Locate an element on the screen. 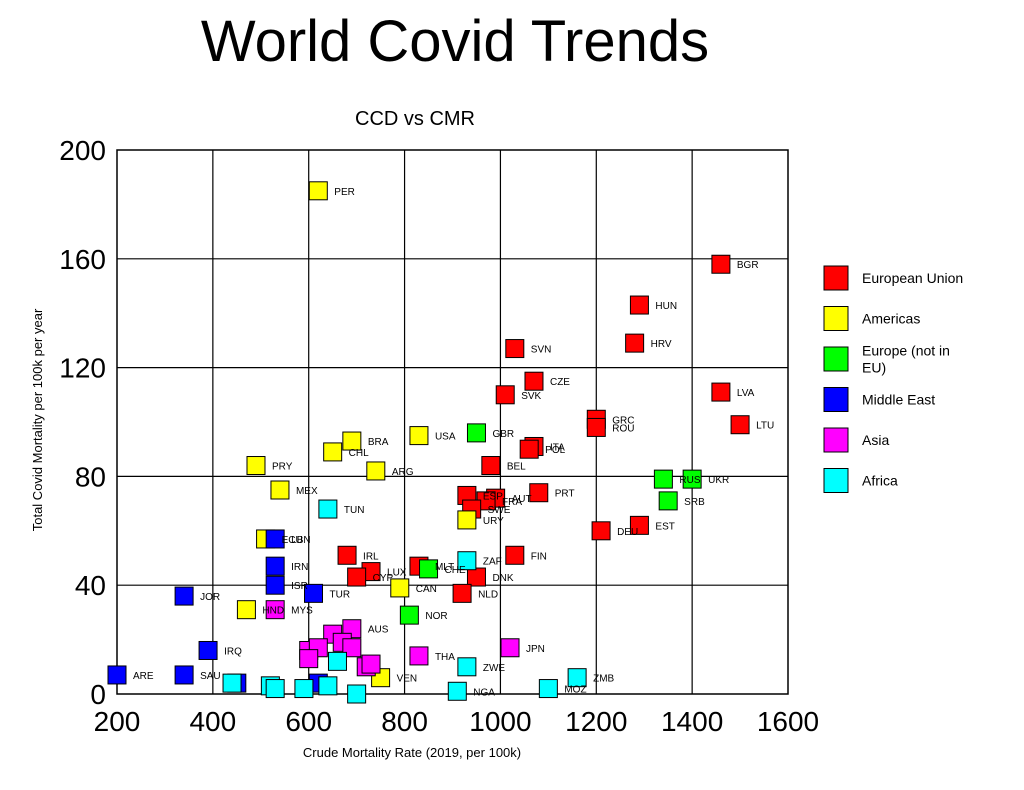  point-label: SAU is located at coordinates (210, 676).